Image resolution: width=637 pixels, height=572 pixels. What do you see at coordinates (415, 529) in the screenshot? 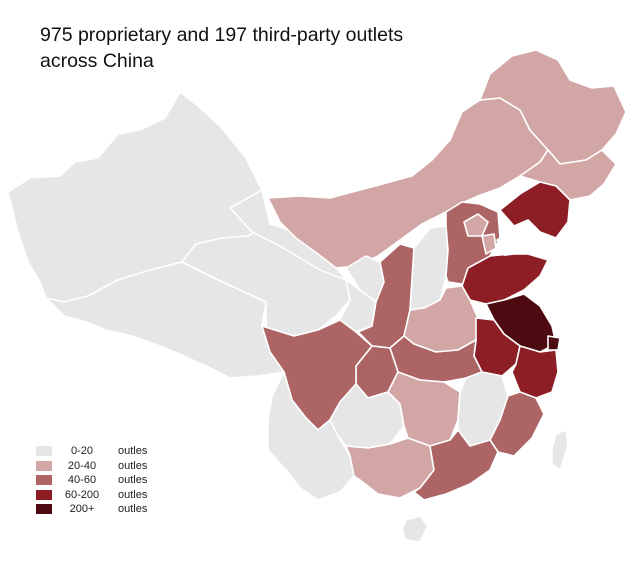
I see `region-hainan` at bounding box center [415, 529].